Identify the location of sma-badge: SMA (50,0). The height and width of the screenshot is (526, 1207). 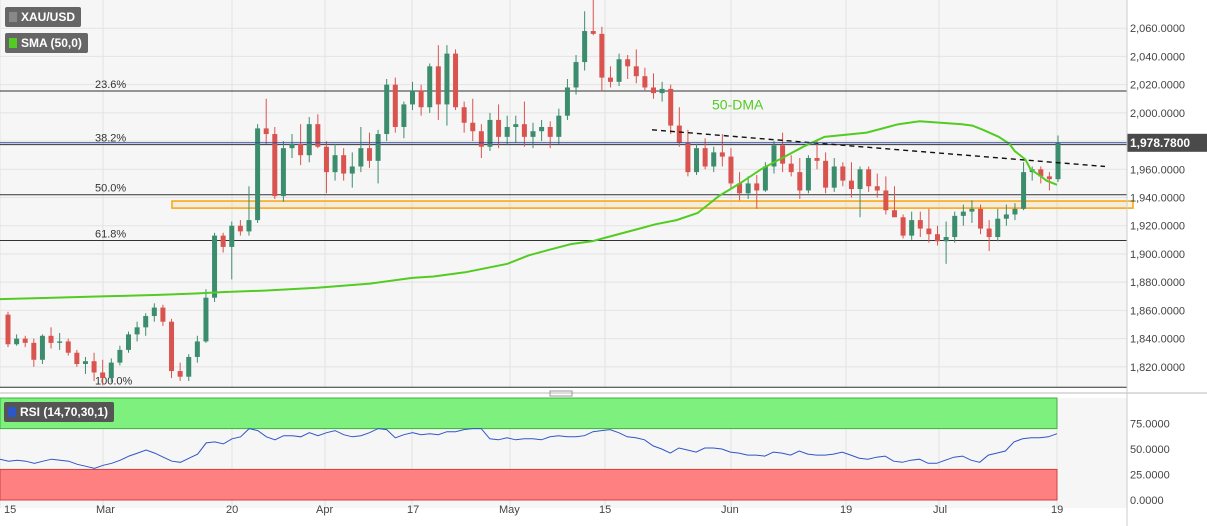
(46, 43).